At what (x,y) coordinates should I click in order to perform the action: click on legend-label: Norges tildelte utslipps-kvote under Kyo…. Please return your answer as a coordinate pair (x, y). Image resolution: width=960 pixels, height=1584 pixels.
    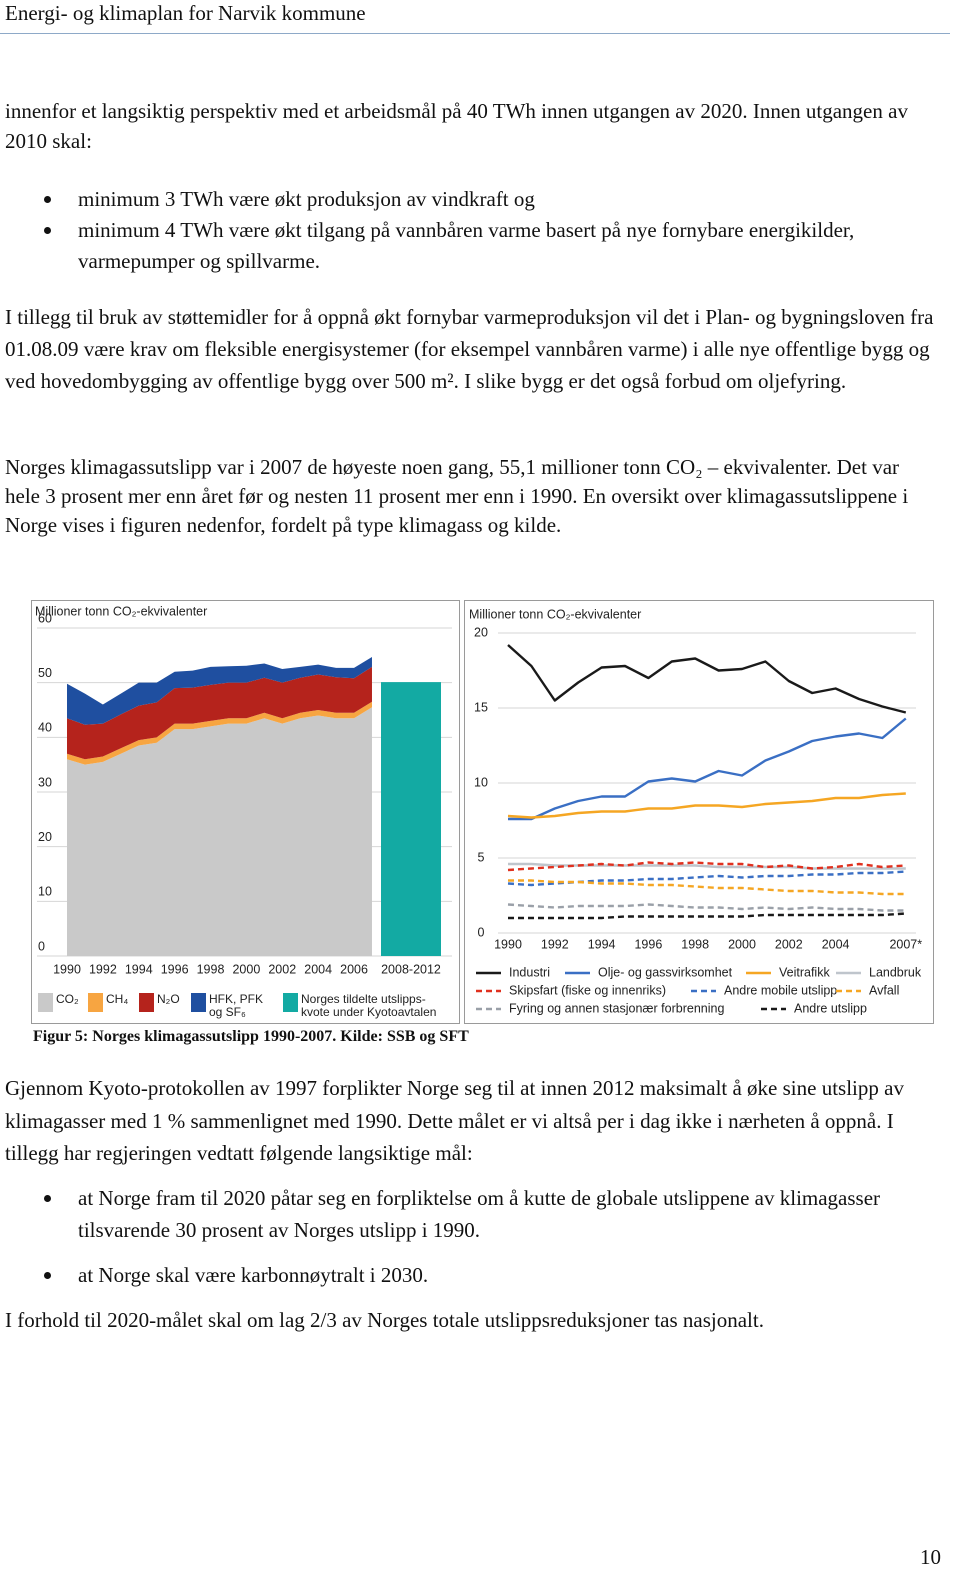
    Looking at the image, I should click on (369, 1005).